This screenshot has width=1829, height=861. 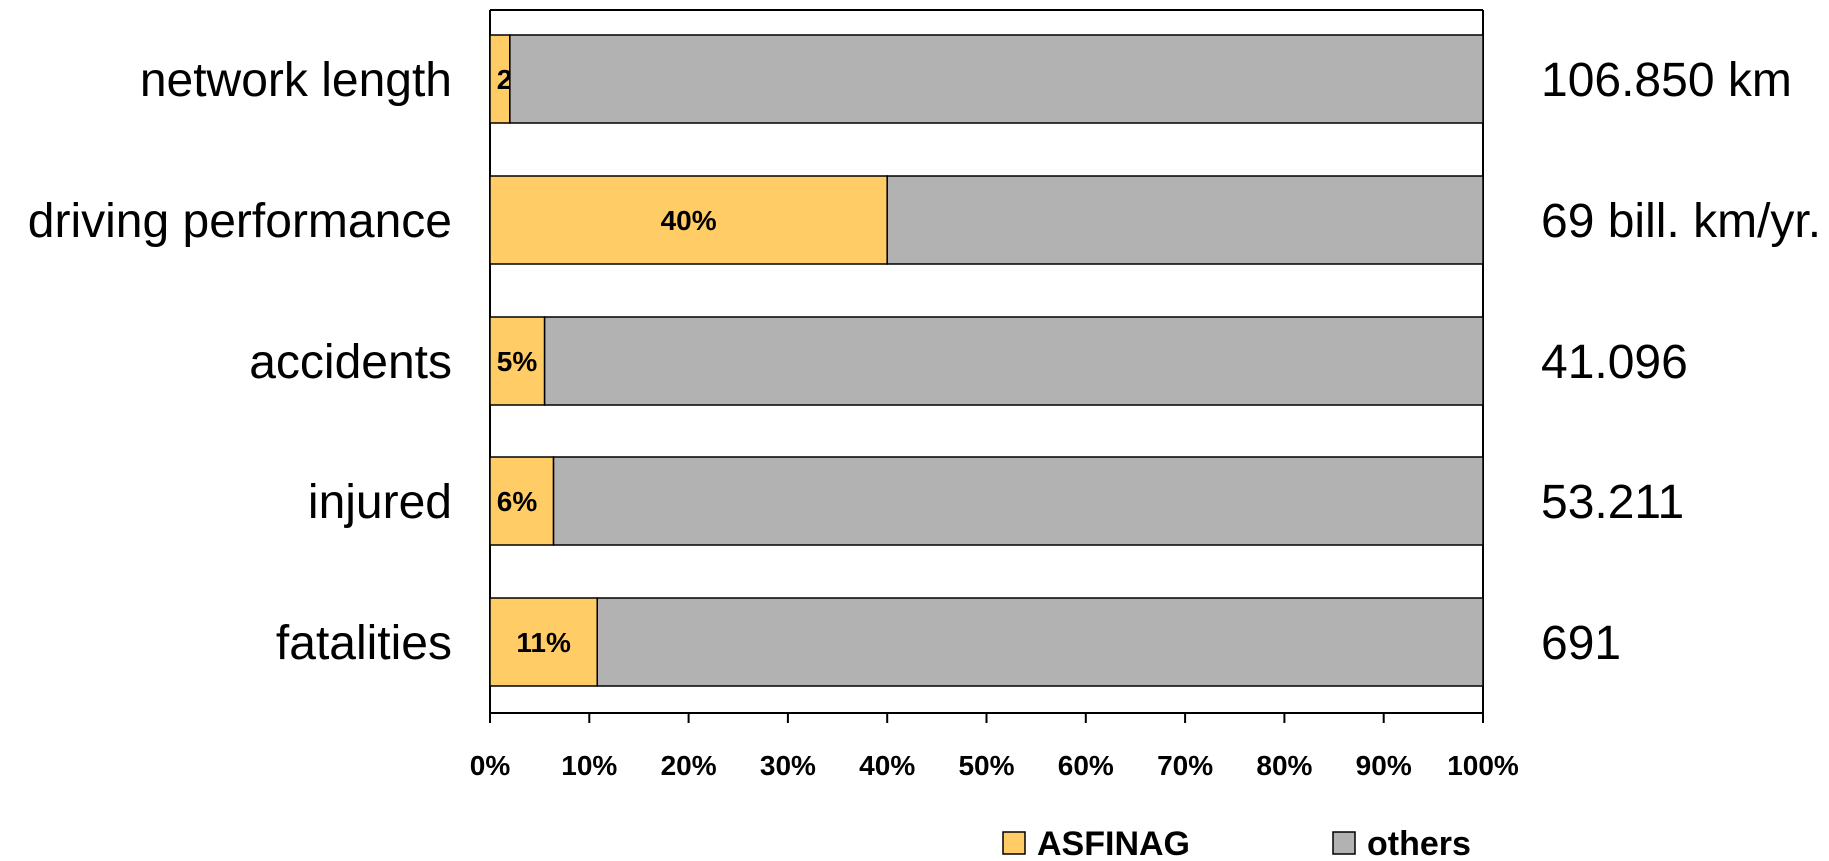 What do you see at coordinates (517, 501) in the screenshot?
I see `data-label-3: 6%` at bounding box center [517, 501].